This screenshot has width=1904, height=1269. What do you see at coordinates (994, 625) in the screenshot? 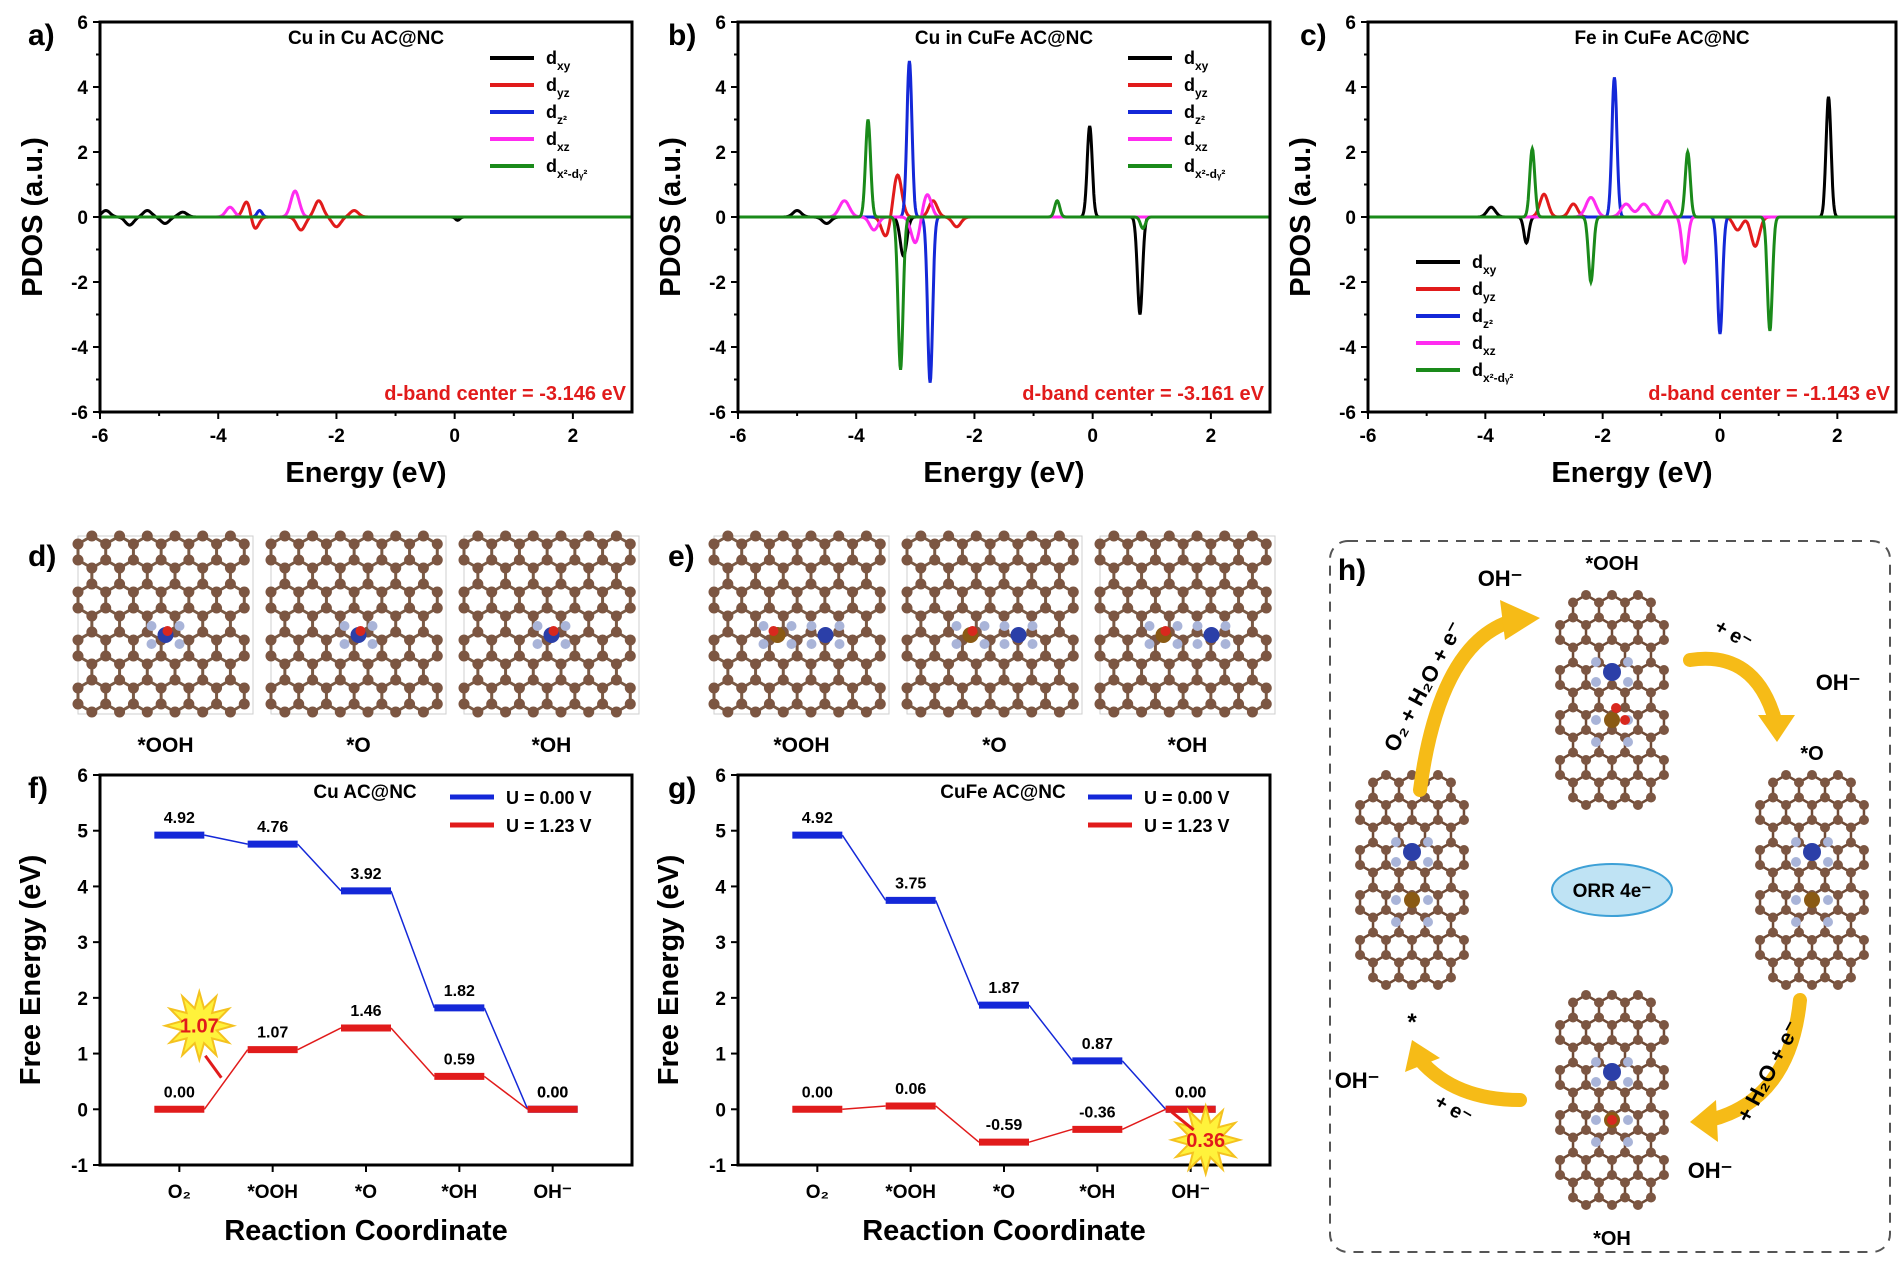
I see `cell-frame` at bounding box center [994, 625].